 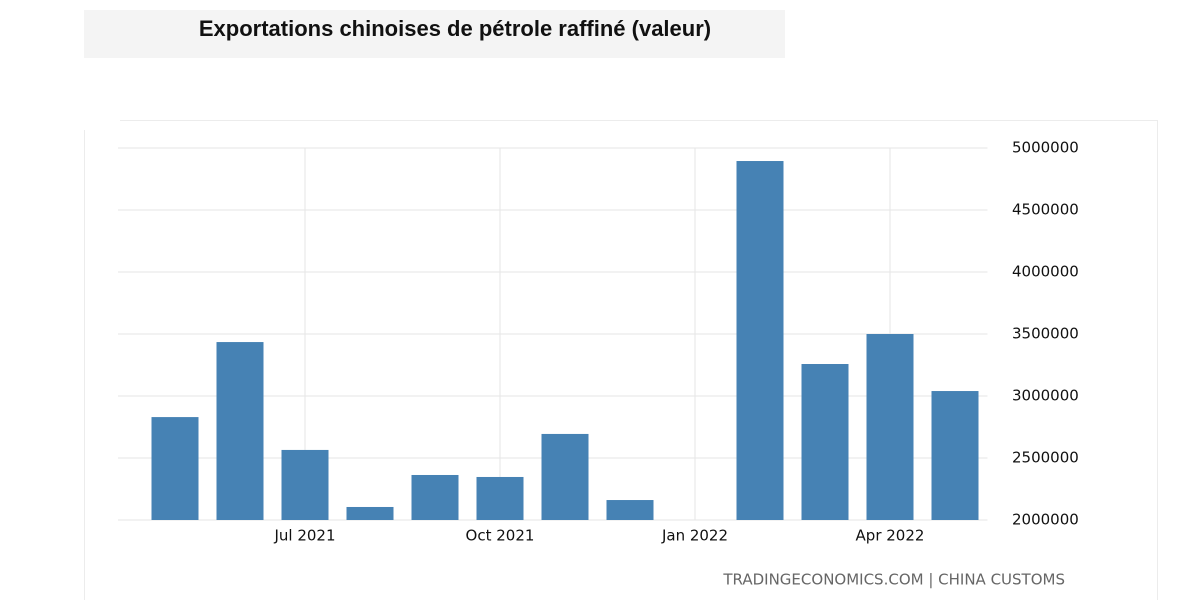 I want to click on x-tick-label: Apr 2022, so click(x=890, y=536).